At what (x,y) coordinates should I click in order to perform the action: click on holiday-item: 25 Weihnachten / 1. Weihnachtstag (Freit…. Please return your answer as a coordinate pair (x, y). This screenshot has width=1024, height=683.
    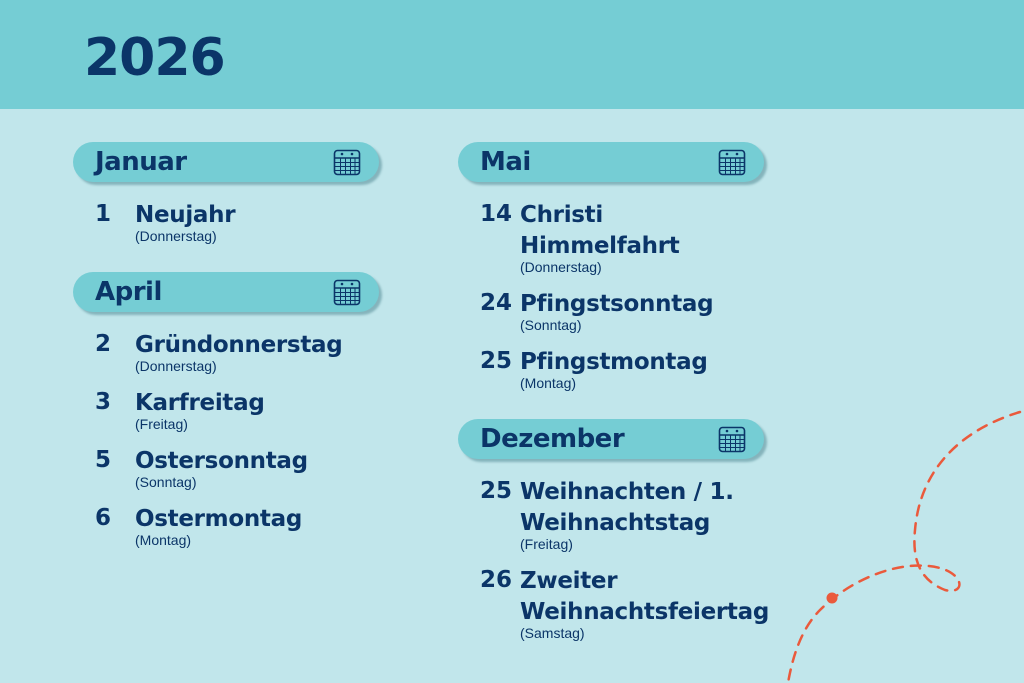
    Looking at the image, I should click on (613, 514).